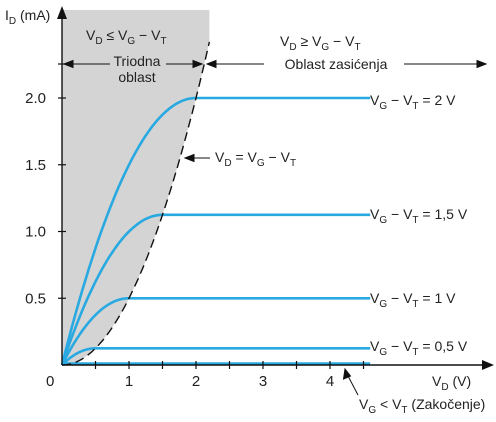 The height and width of the screenshot is (422, 496). Describe the element at coordinates (413, 102) in the screenshot. I see `series-label-vov-2: VG − VT = 2 V` at that location.